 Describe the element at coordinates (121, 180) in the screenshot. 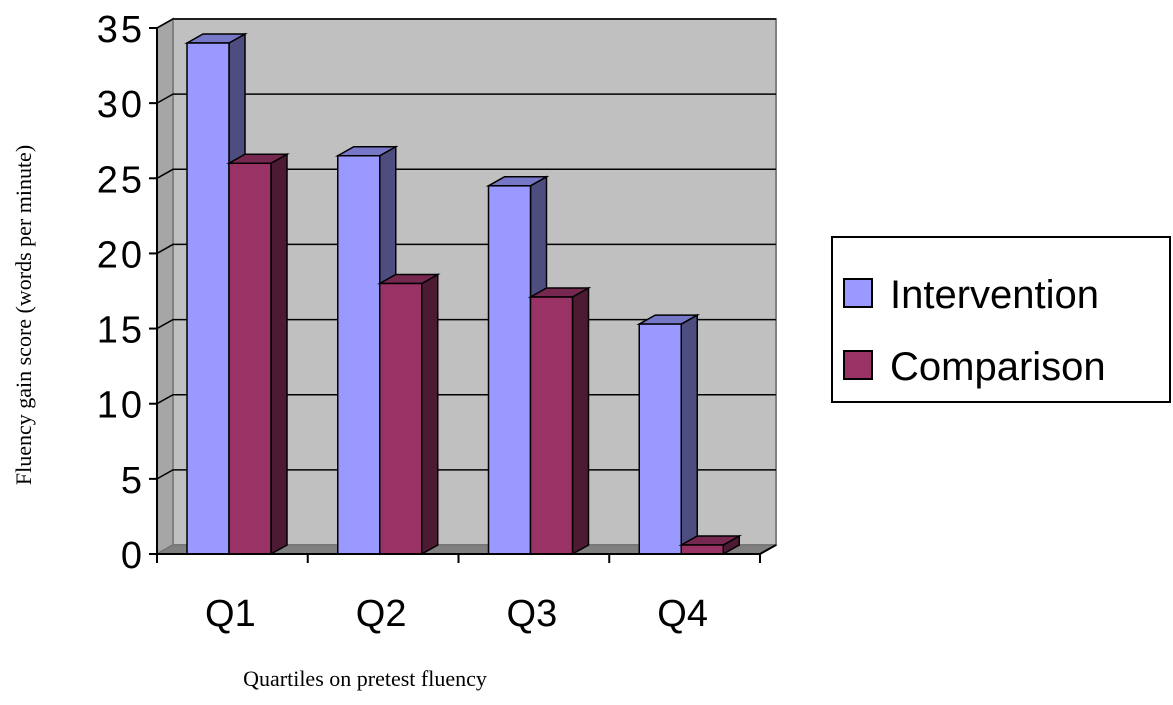

I see `y-tick-label: 25` at that location.